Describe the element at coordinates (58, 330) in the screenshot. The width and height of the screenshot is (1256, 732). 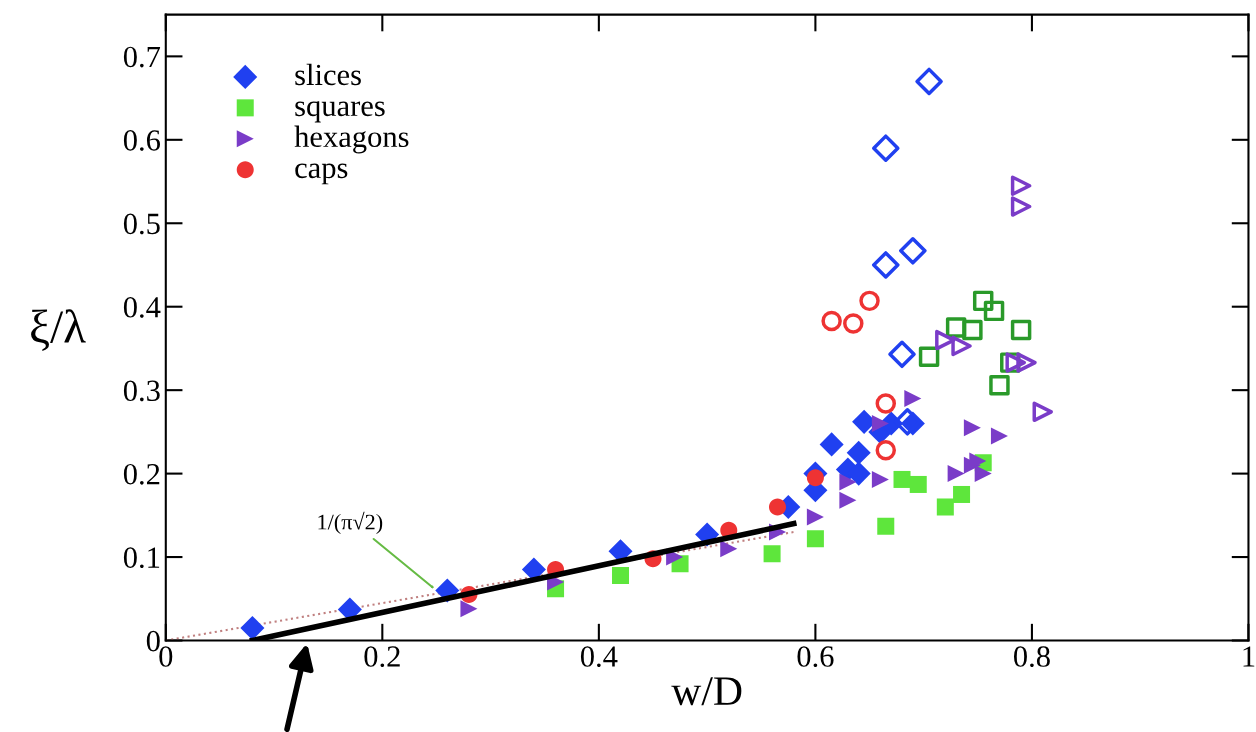
I see `y-axis-title: ξ/λ` at that location.